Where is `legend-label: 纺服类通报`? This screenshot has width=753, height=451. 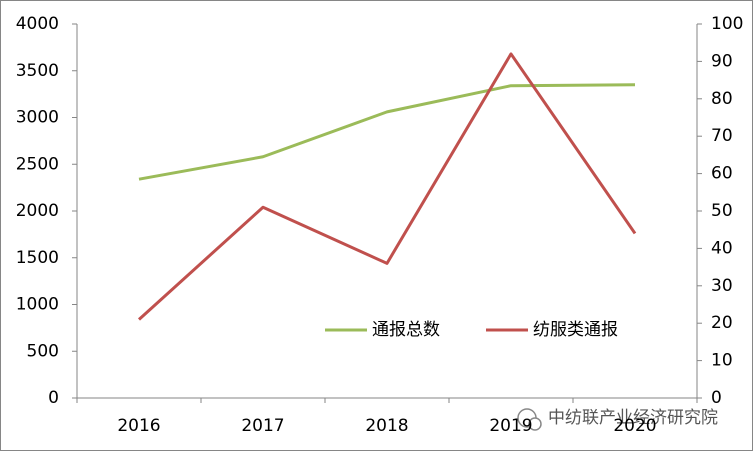 legend-label: 纺服类通报 is located at coordinates (575, 330).